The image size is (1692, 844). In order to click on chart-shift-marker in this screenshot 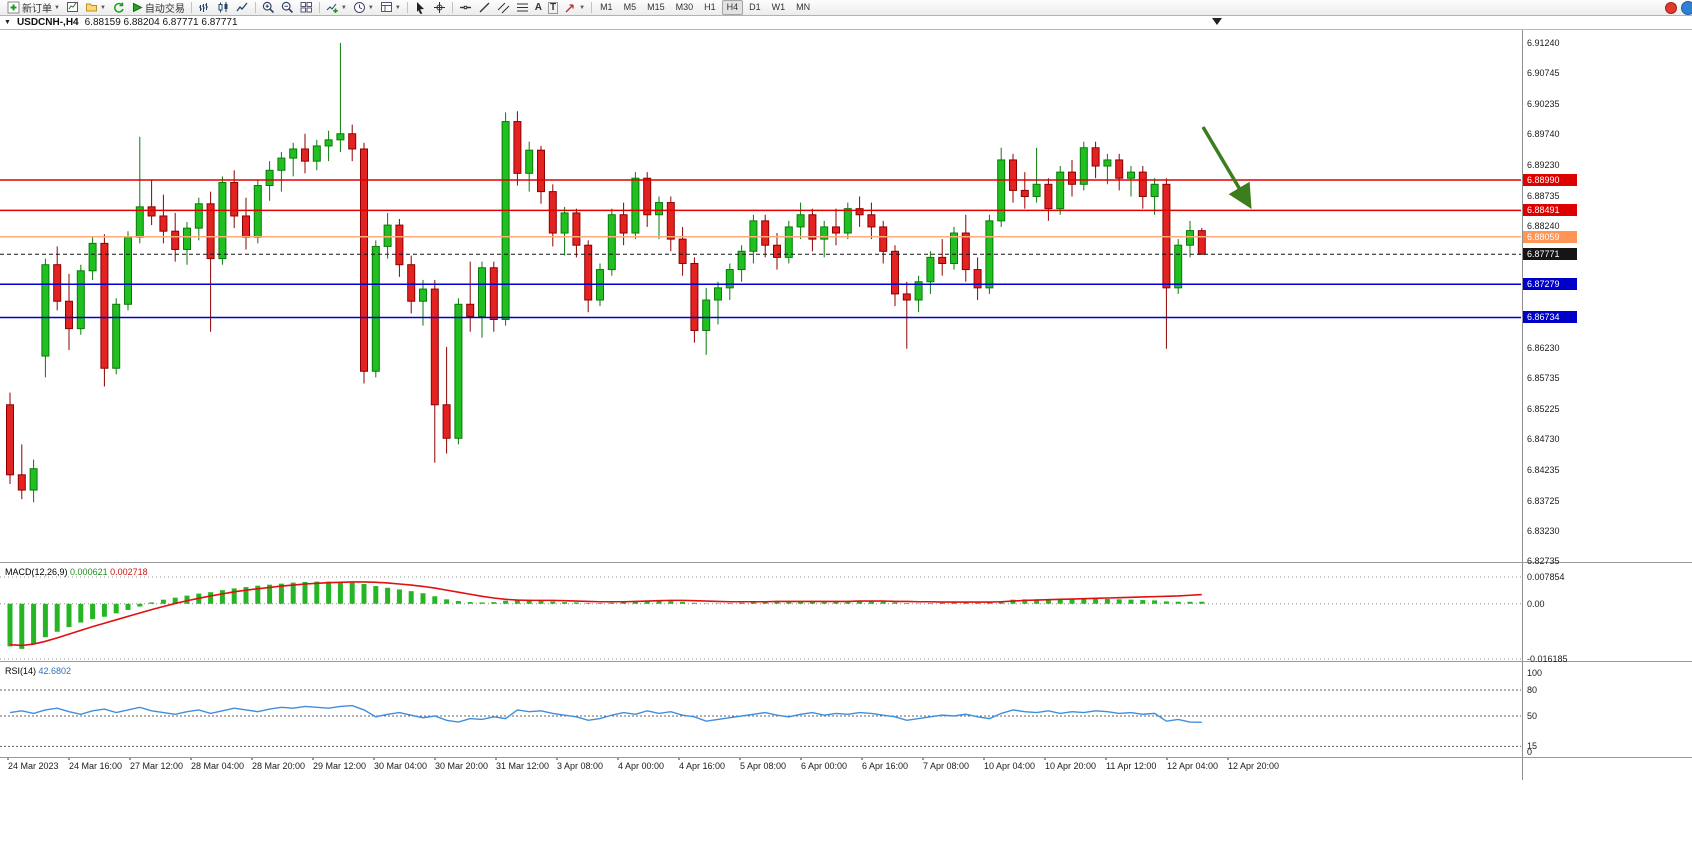, I will do `click(1217, 21)`.